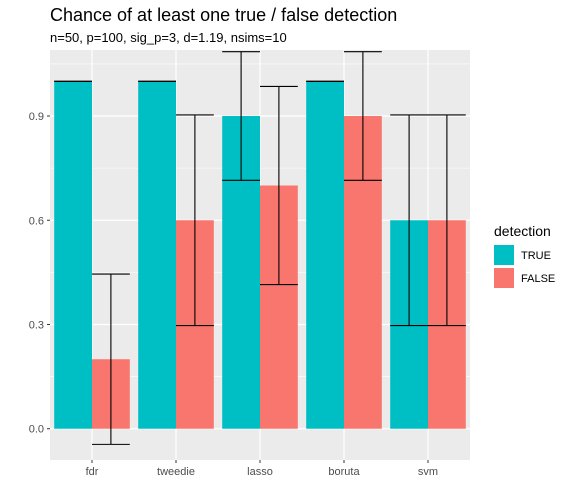  Describe the element at coordinates (536, 256) in the screenshot. I see `legend-label-true: TRUE` at that location.